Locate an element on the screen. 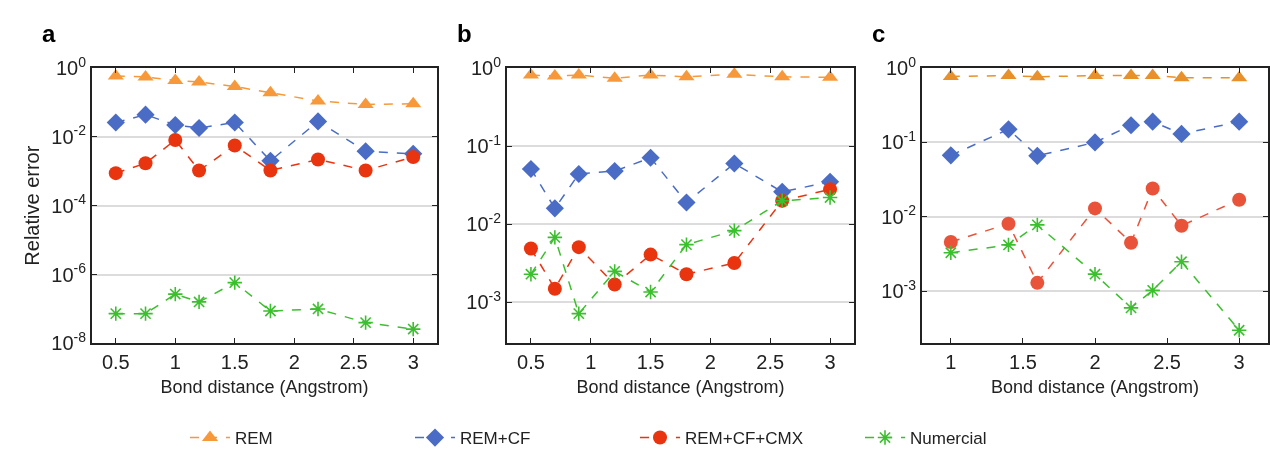 This screenshot has height=467, width=1270. y-tick-label: 10$^{-6}$ is located at coordinates (69, 273).